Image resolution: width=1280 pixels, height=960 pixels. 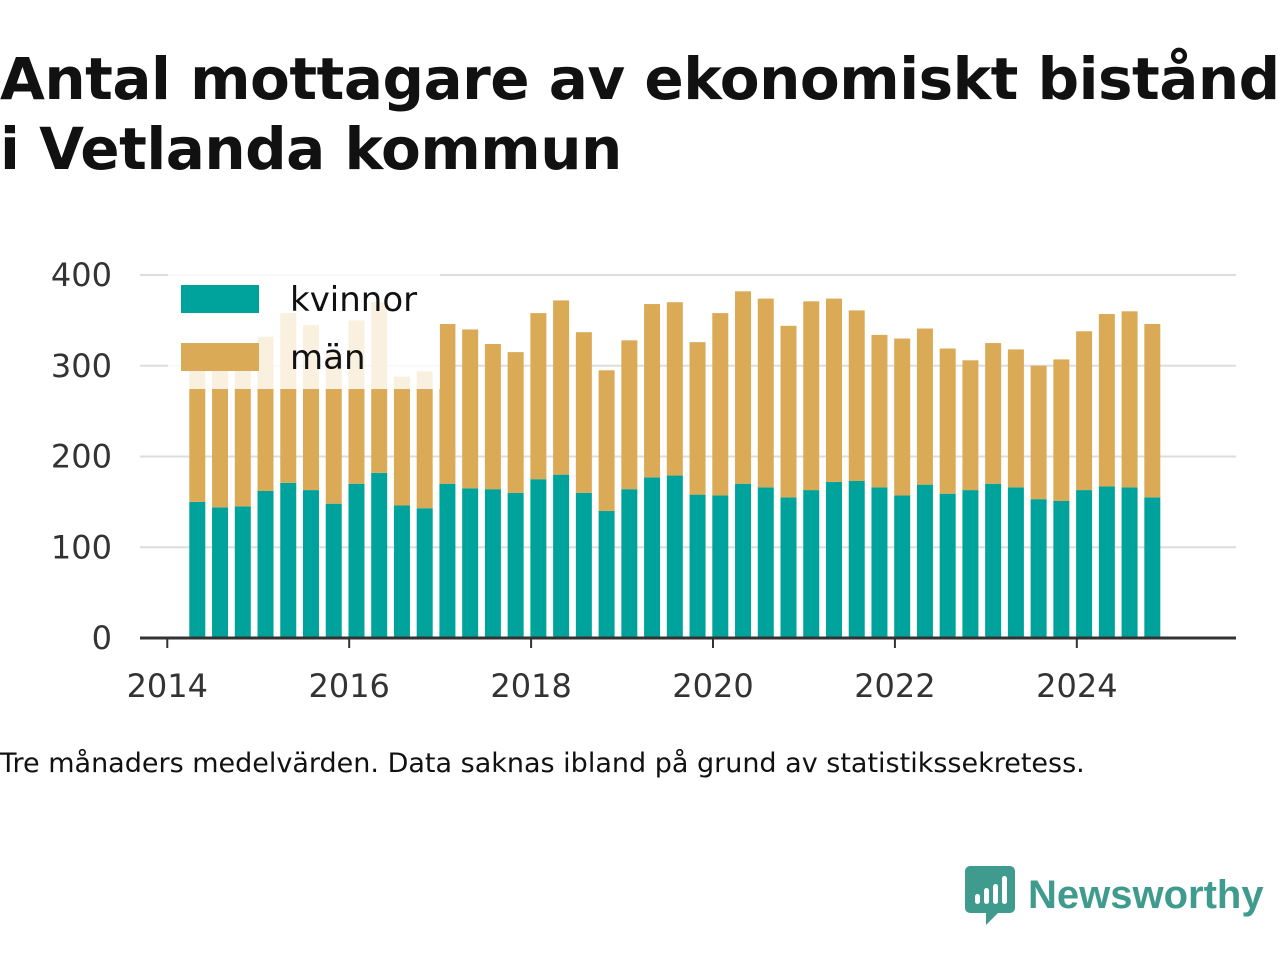 I want to click on y-tick-label: 100, so click(x=81, y=547).